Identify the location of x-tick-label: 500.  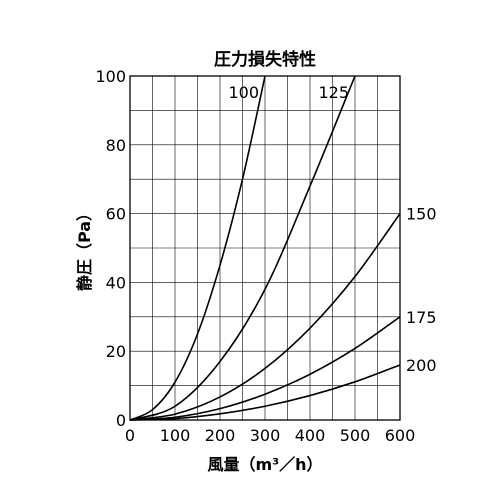
(355, 435).